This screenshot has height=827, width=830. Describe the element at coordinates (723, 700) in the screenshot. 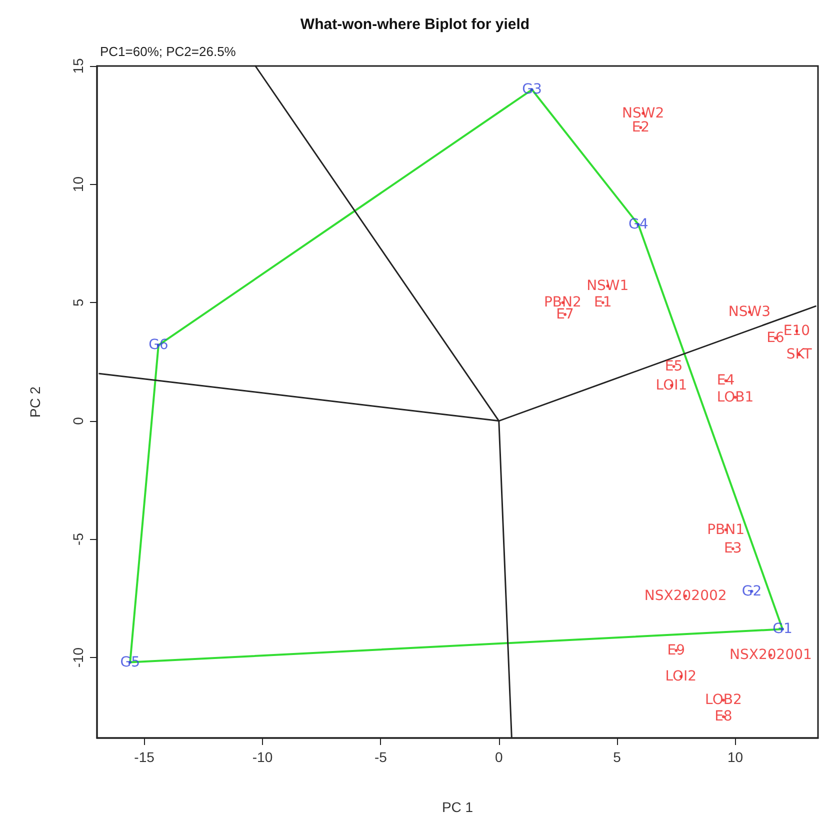

I see `data-label: LOB2` at that location.